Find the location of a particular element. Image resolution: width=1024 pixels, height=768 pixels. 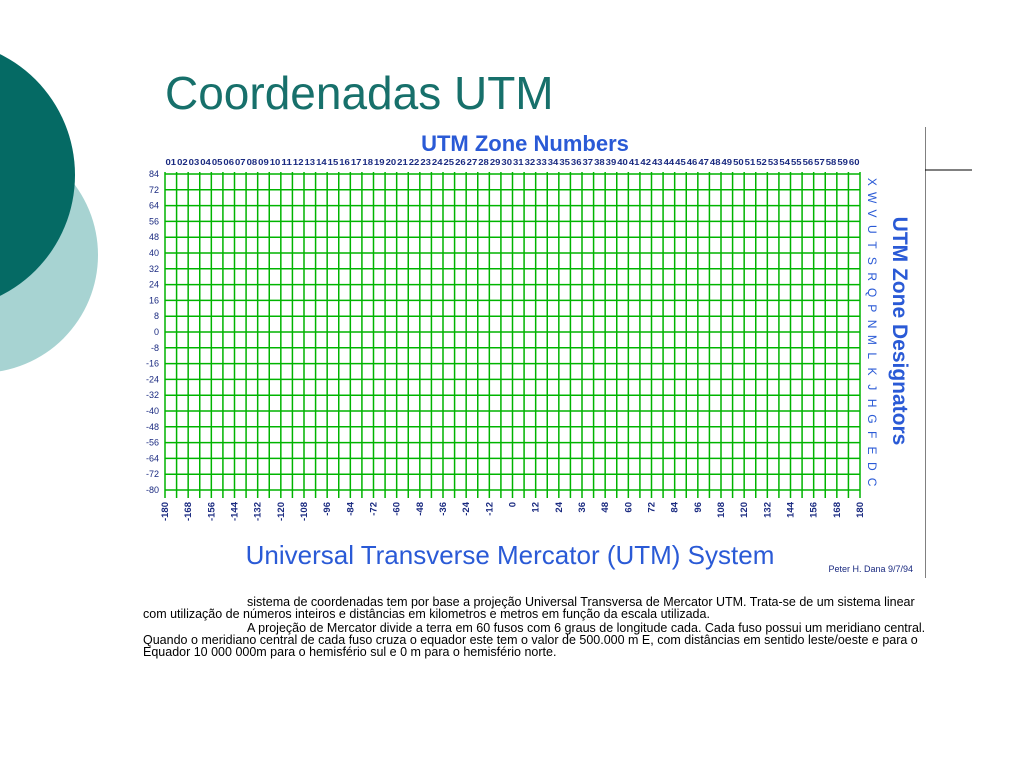

longitude-label: -156 is located at coordinates (211, 511).